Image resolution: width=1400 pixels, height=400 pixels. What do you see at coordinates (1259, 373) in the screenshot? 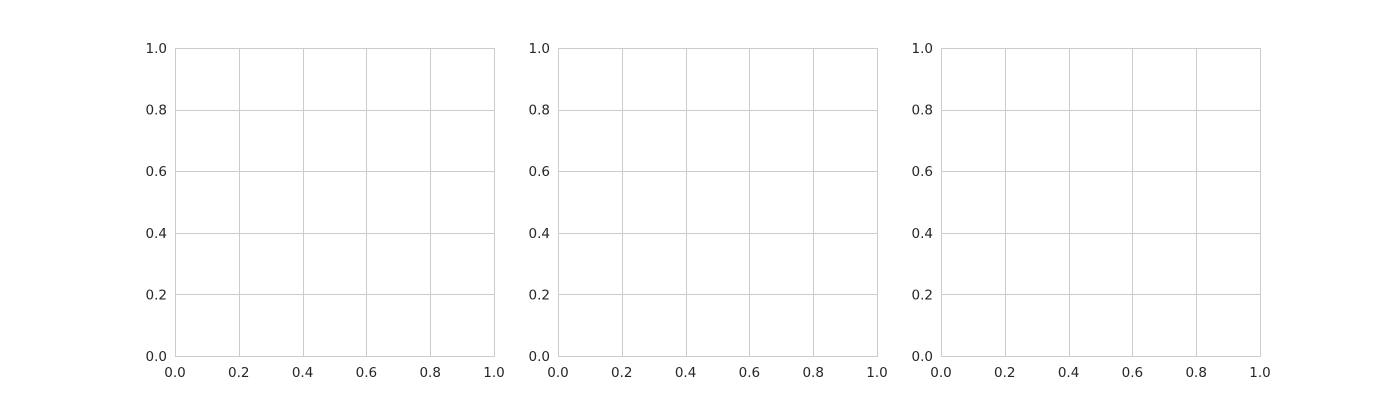
I see `axes-3-x-tick-label: 1.0` at bounding box center [1259, 373].